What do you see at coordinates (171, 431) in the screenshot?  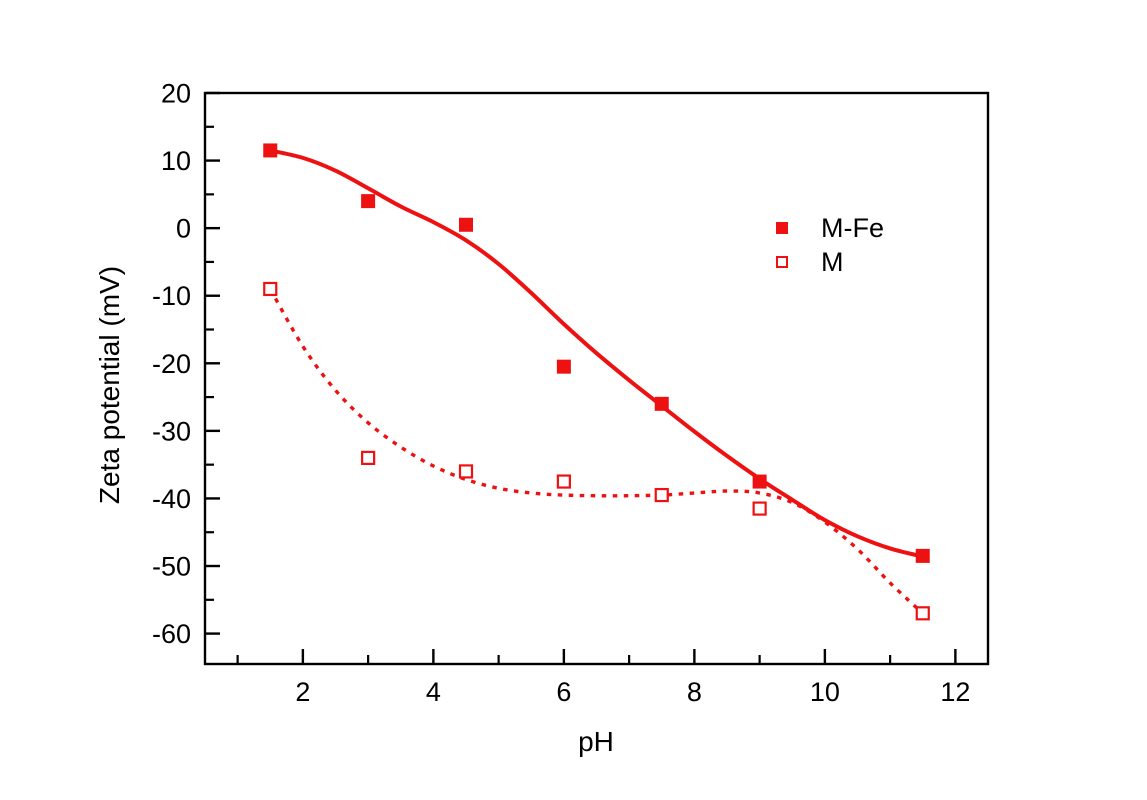 I see `y-tick-label: -30` at bounding box center [171, 431].